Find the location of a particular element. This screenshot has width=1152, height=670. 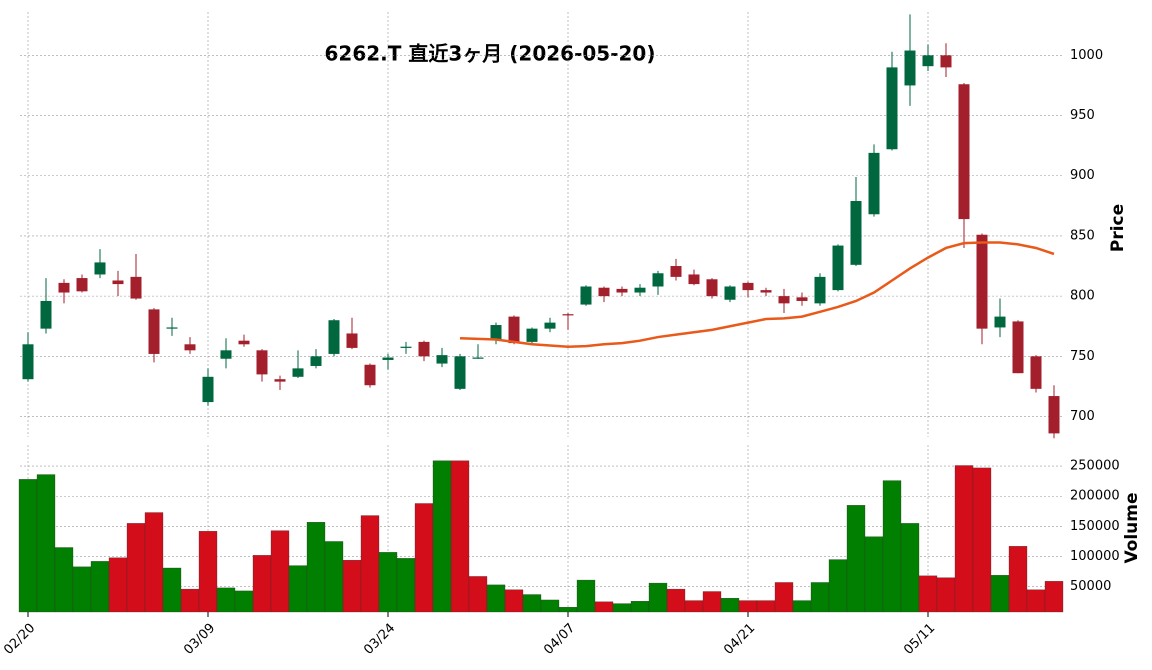

y-tick-label: 850 is located at coordinates (1082, 235).